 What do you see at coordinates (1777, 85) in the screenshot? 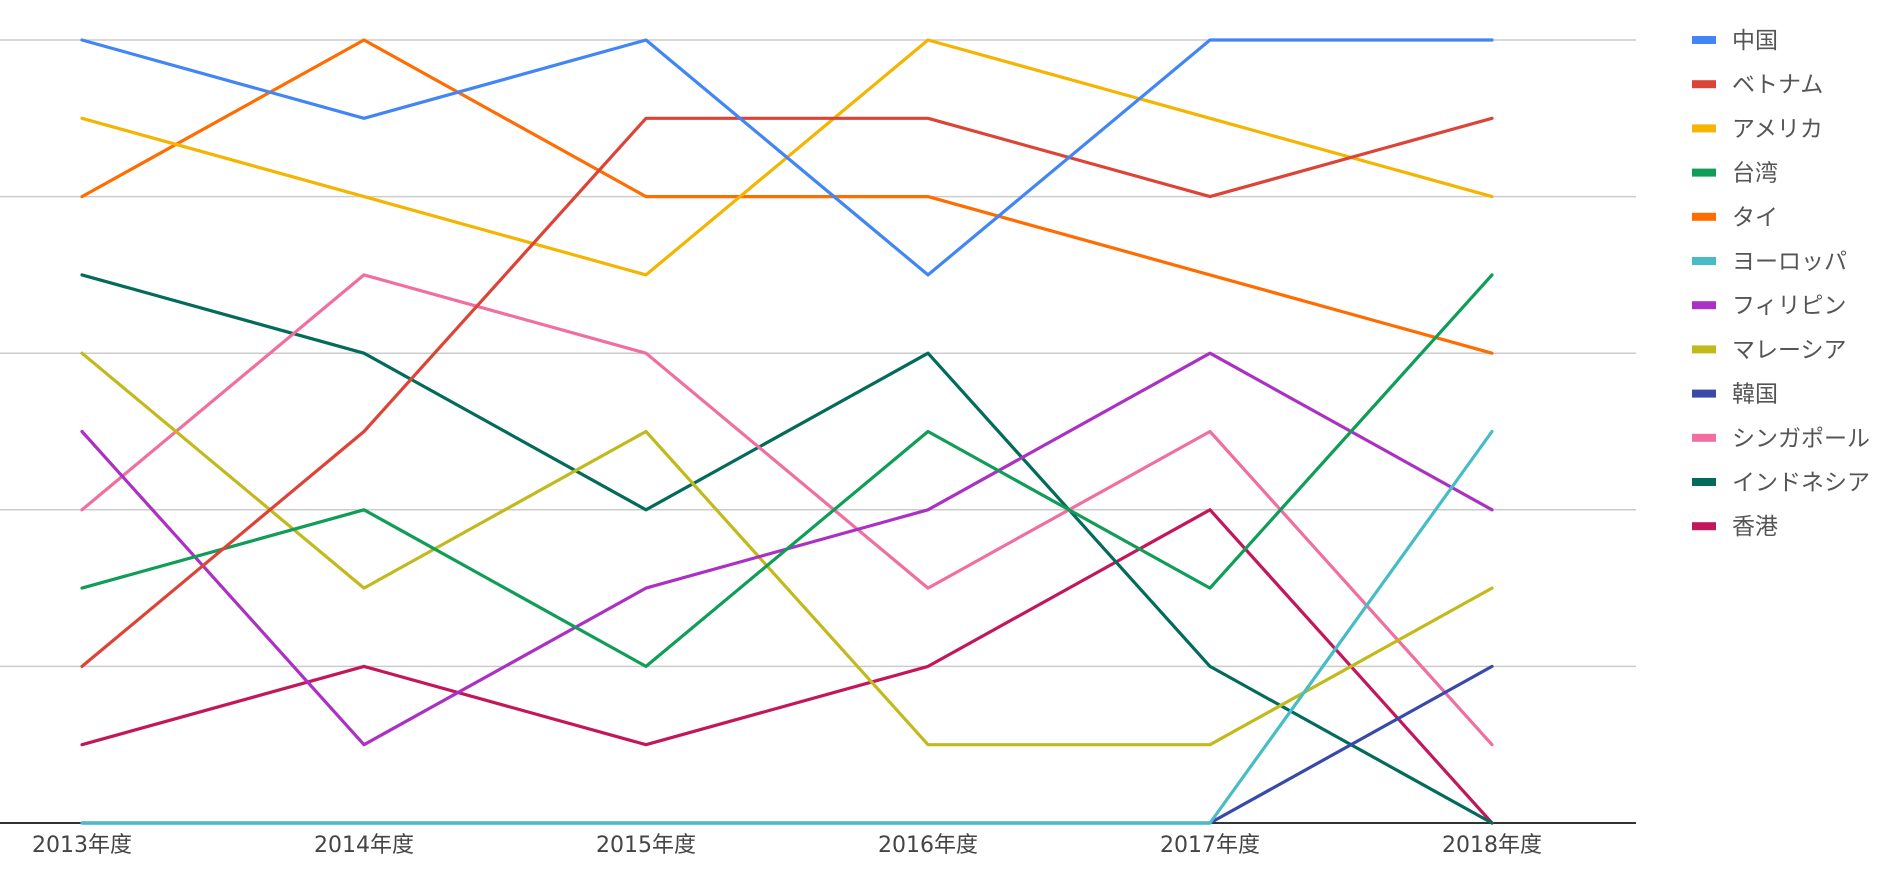
I see `legend-label: ベトナム` at bounding box center [1777, 85].